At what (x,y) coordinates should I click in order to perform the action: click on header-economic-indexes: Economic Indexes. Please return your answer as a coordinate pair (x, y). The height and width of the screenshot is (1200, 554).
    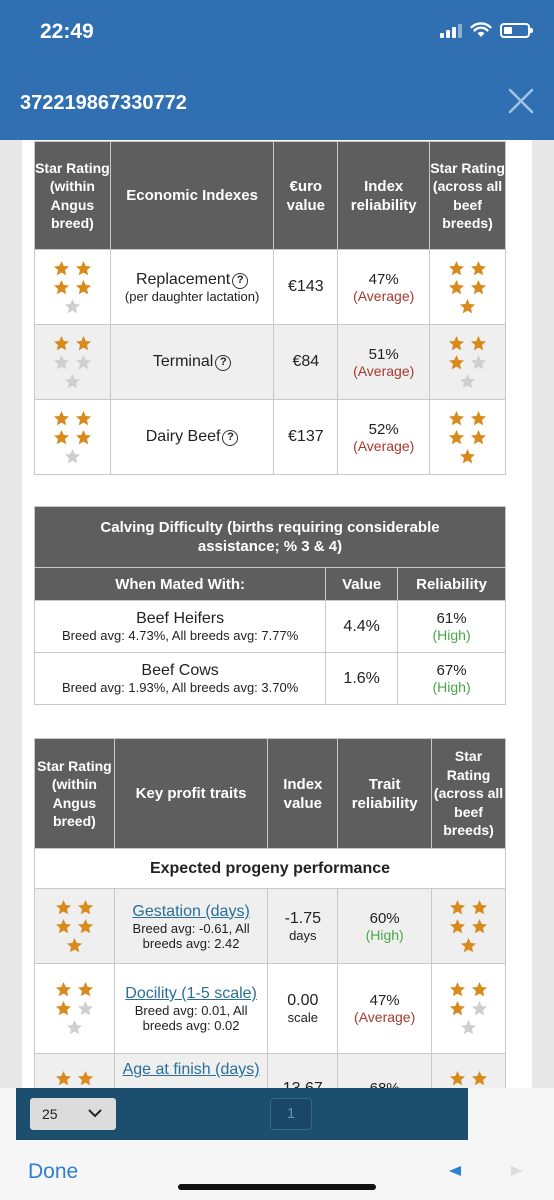
    Looking at the image, I should click on (192, 195).